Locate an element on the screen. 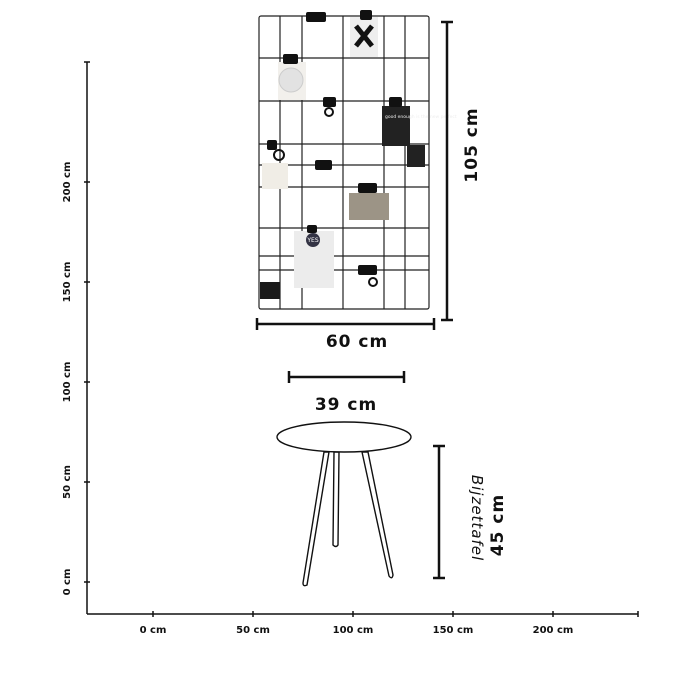 The height and width of the screenshot is (700, 700). x-mark-icon is located at coordinates (364, 36).